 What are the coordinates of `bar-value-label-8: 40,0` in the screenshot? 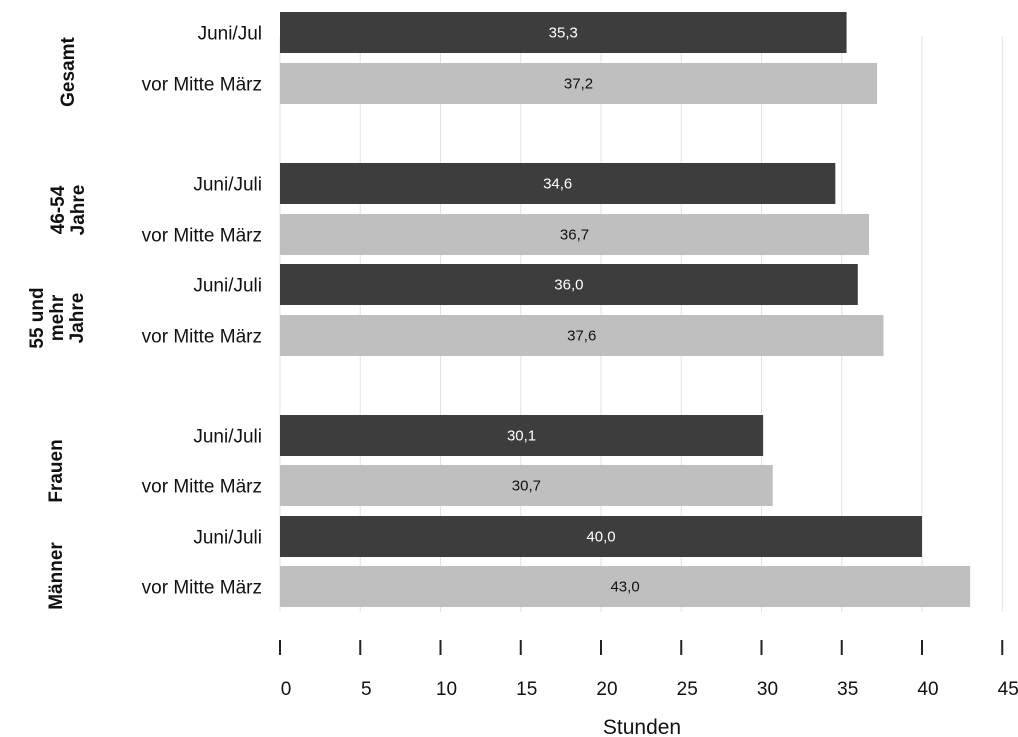 It's located at (600, 537).